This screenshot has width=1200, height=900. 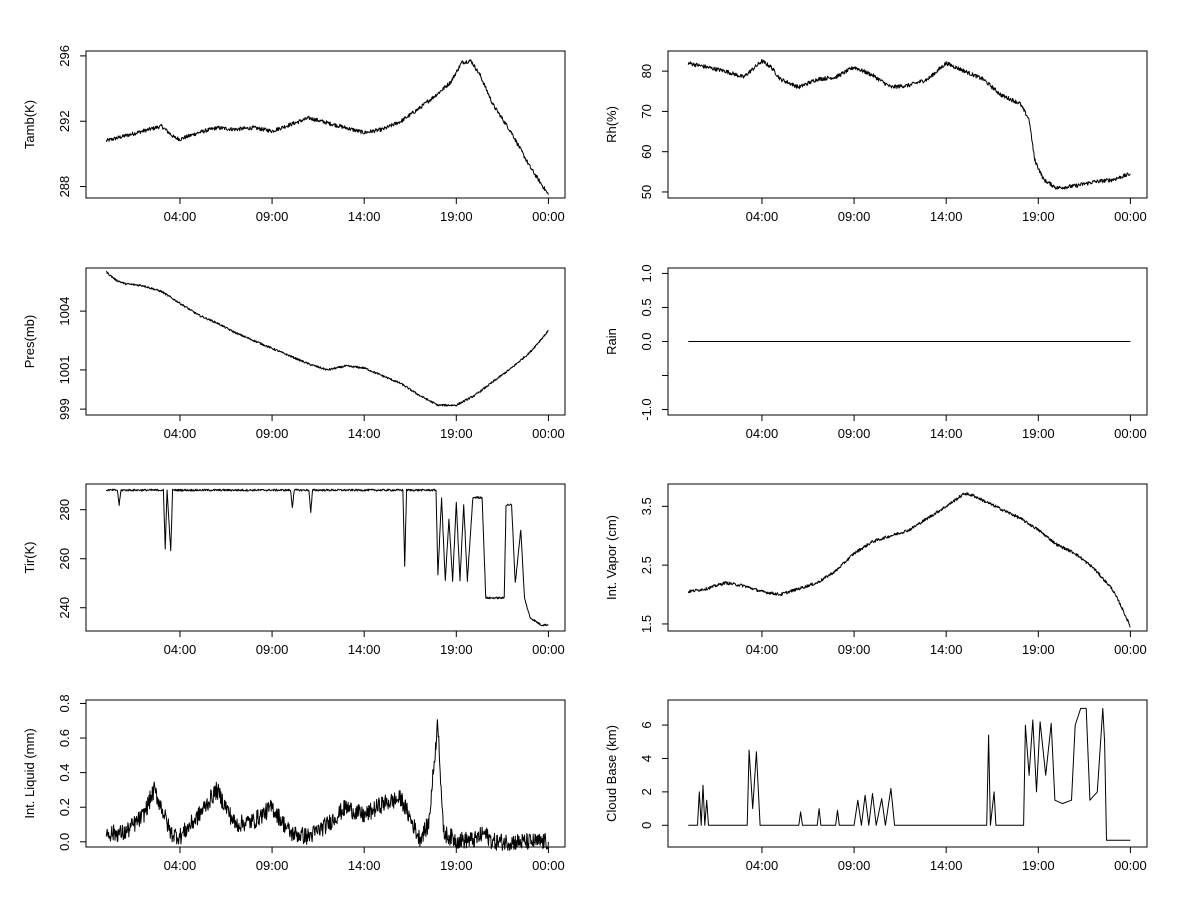 What do you see at coordinates (1130, 216) in the screenshot?
I see `rh-x-tick-label: 00:00` at bounding box center [1130, 216].